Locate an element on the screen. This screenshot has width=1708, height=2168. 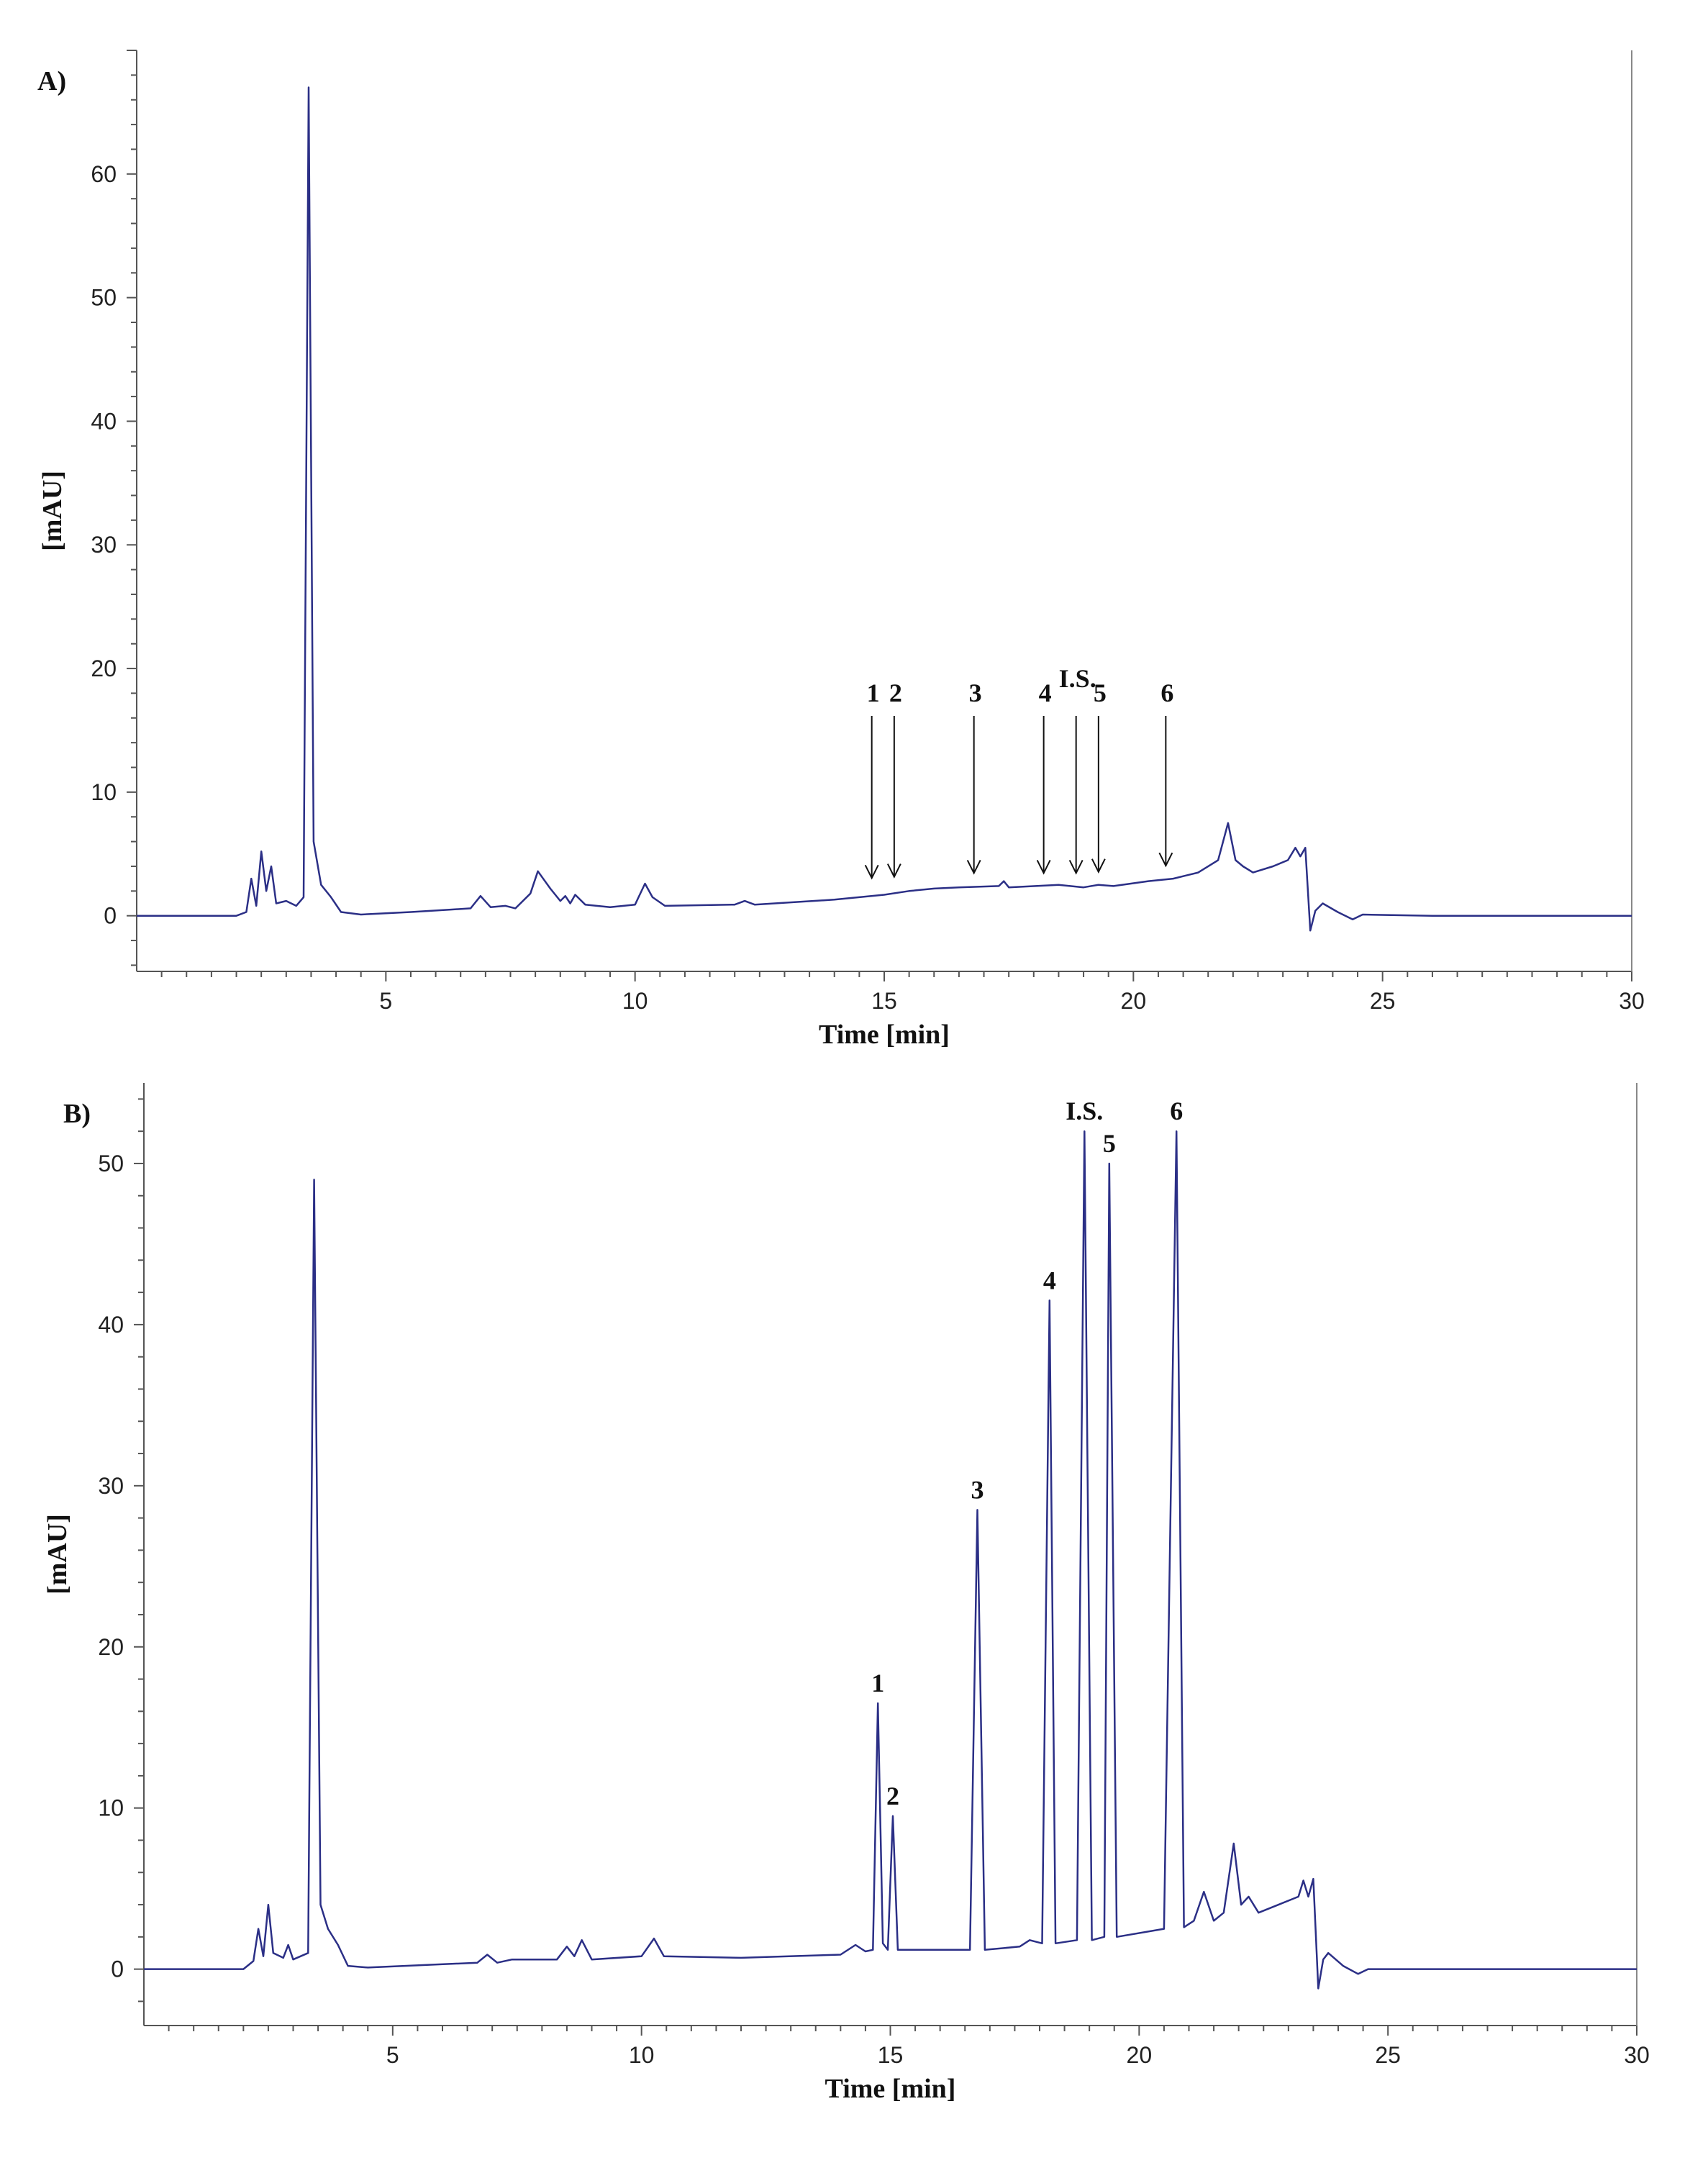
y-tick-label: 60 is located at coordinates (104, 174).